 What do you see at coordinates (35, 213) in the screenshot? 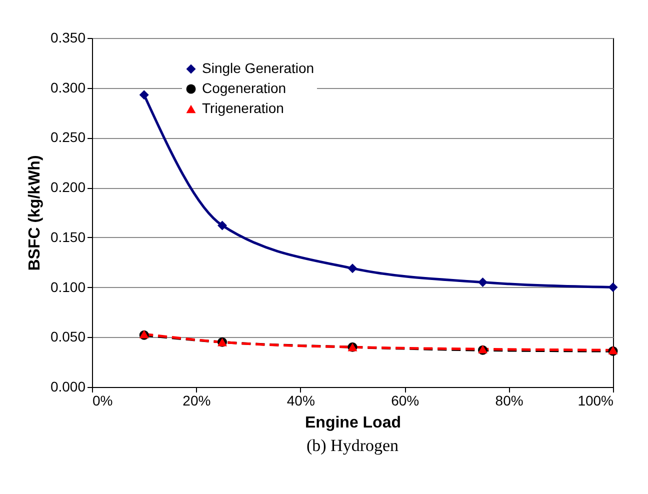
I see `y-axis-title: BSFC (kg/kWh)` at bounding box center [35, 213].